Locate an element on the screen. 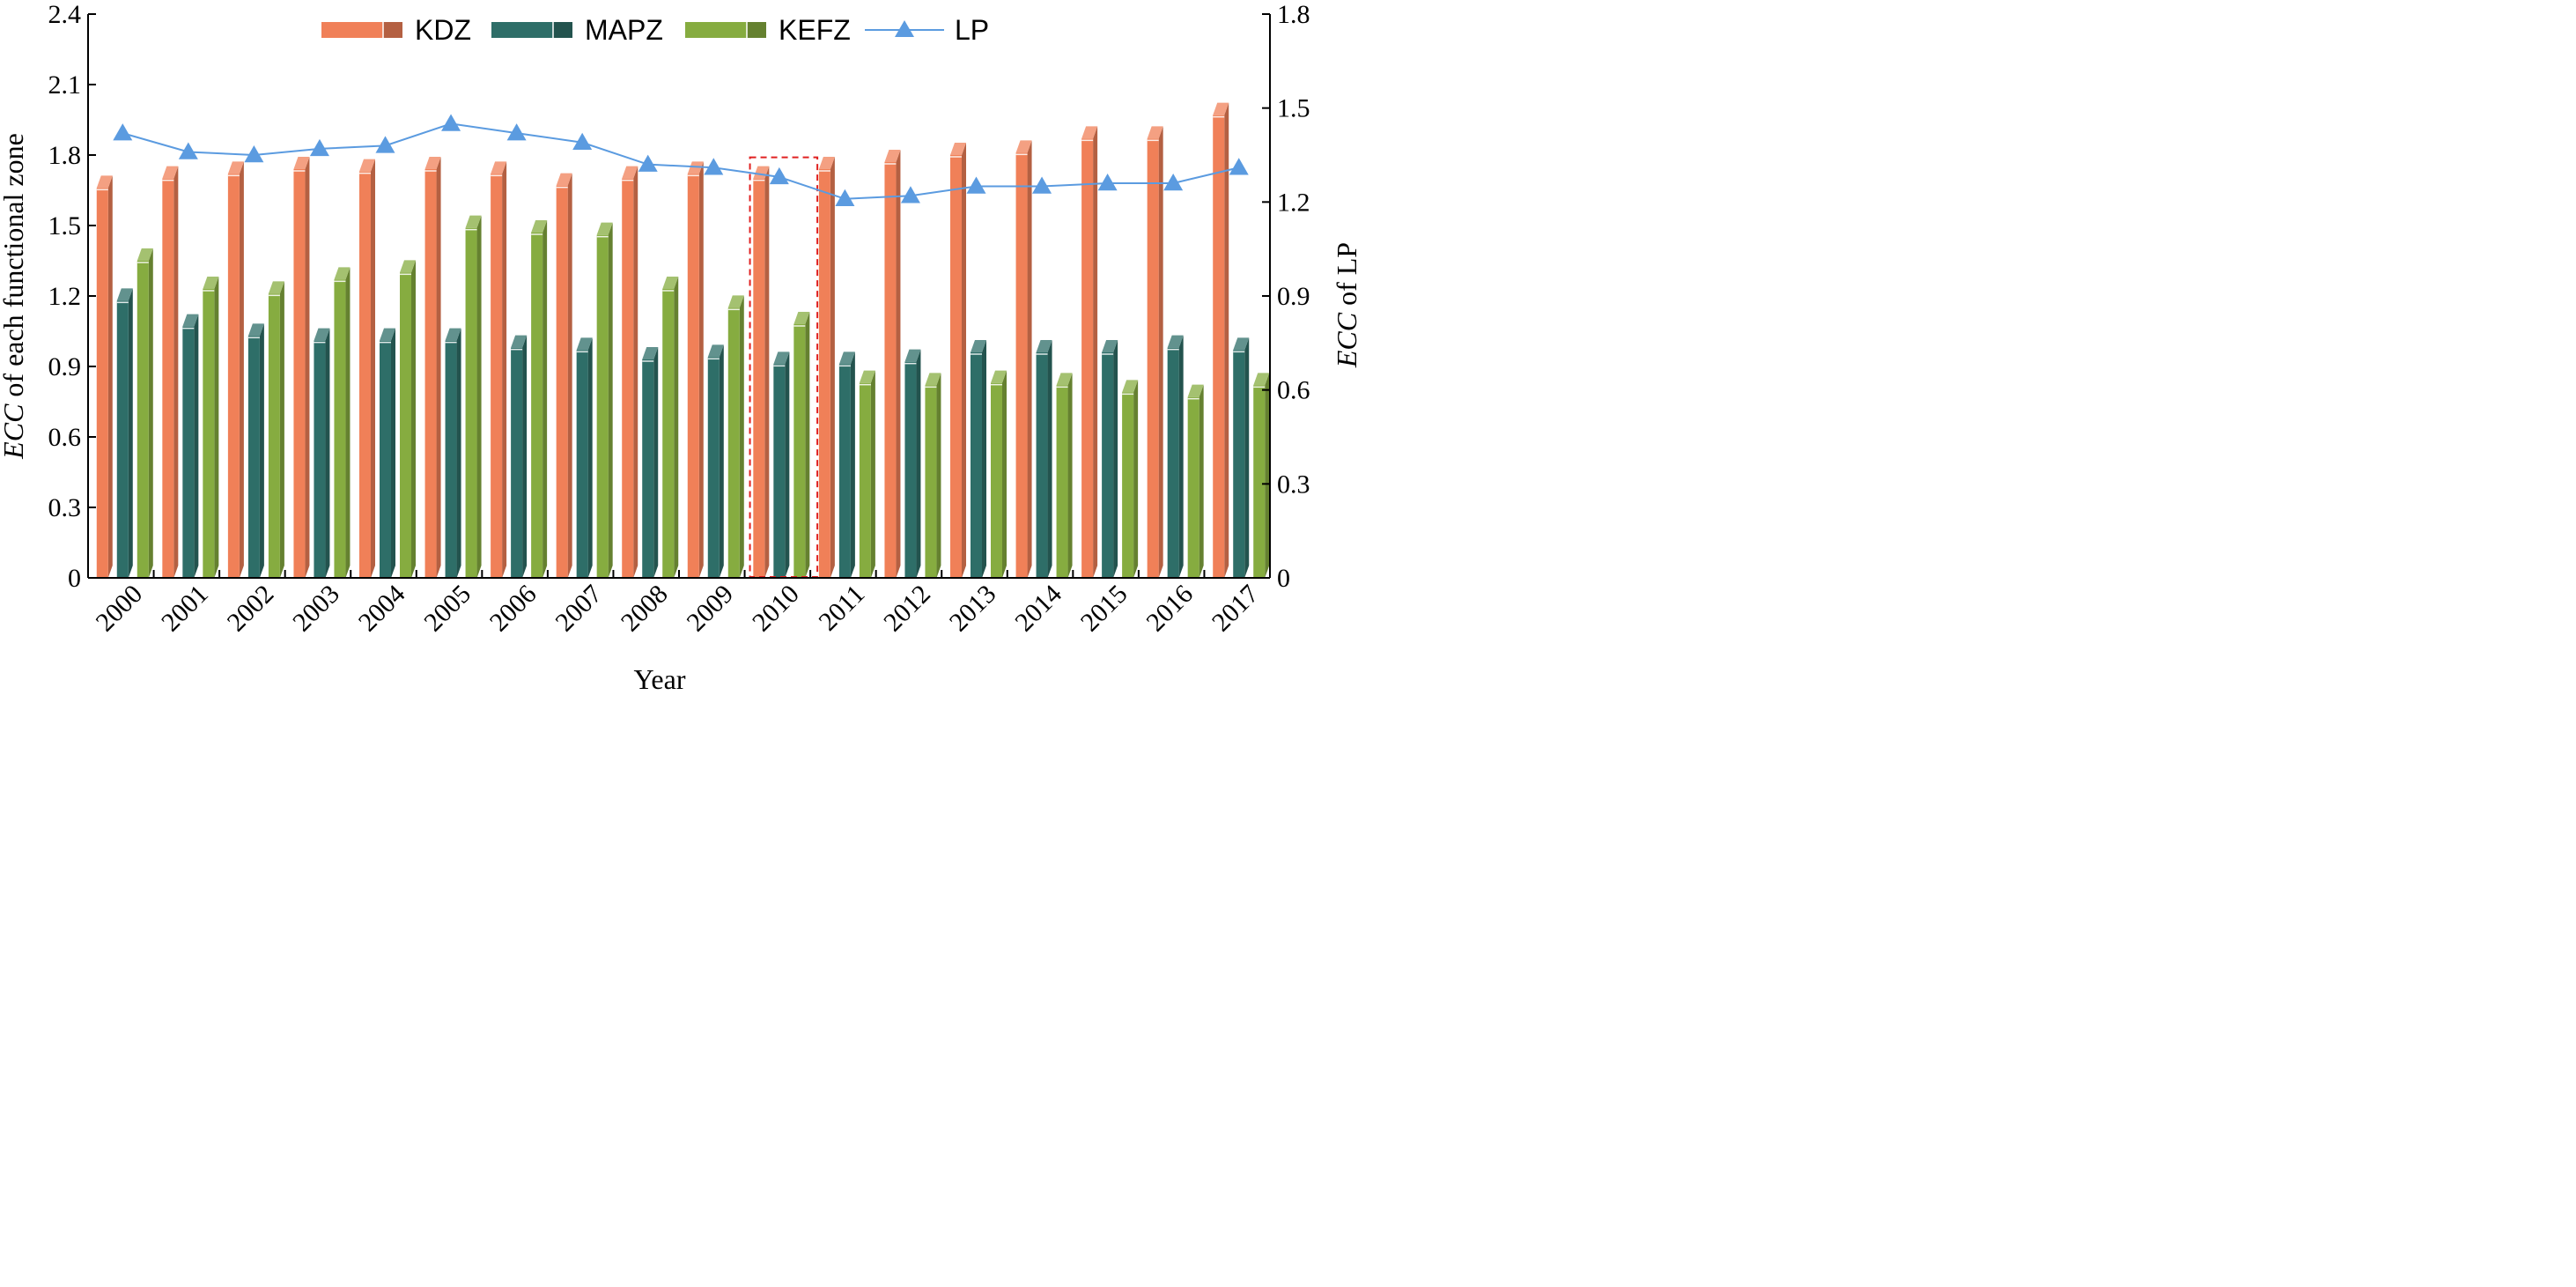 The height and width of the screenshot is (1287, 2576). bar-mapz-2001 is located at coordinates (190, 446).